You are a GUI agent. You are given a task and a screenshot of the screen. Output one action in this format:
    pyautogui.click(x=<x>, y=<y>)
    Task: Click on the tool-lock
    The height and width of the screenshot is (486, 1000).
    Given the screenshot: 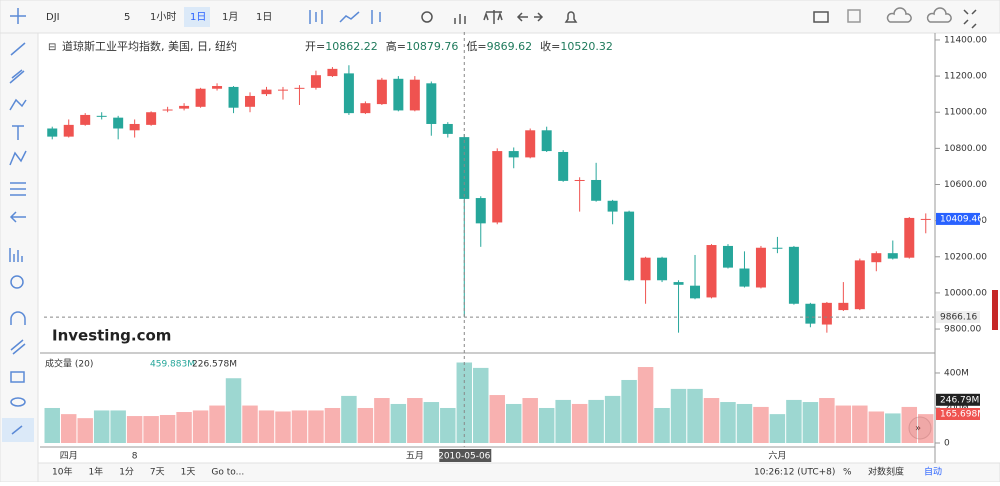 What is the action you would take?
    pyautogui.click(x=17, y=377)
    